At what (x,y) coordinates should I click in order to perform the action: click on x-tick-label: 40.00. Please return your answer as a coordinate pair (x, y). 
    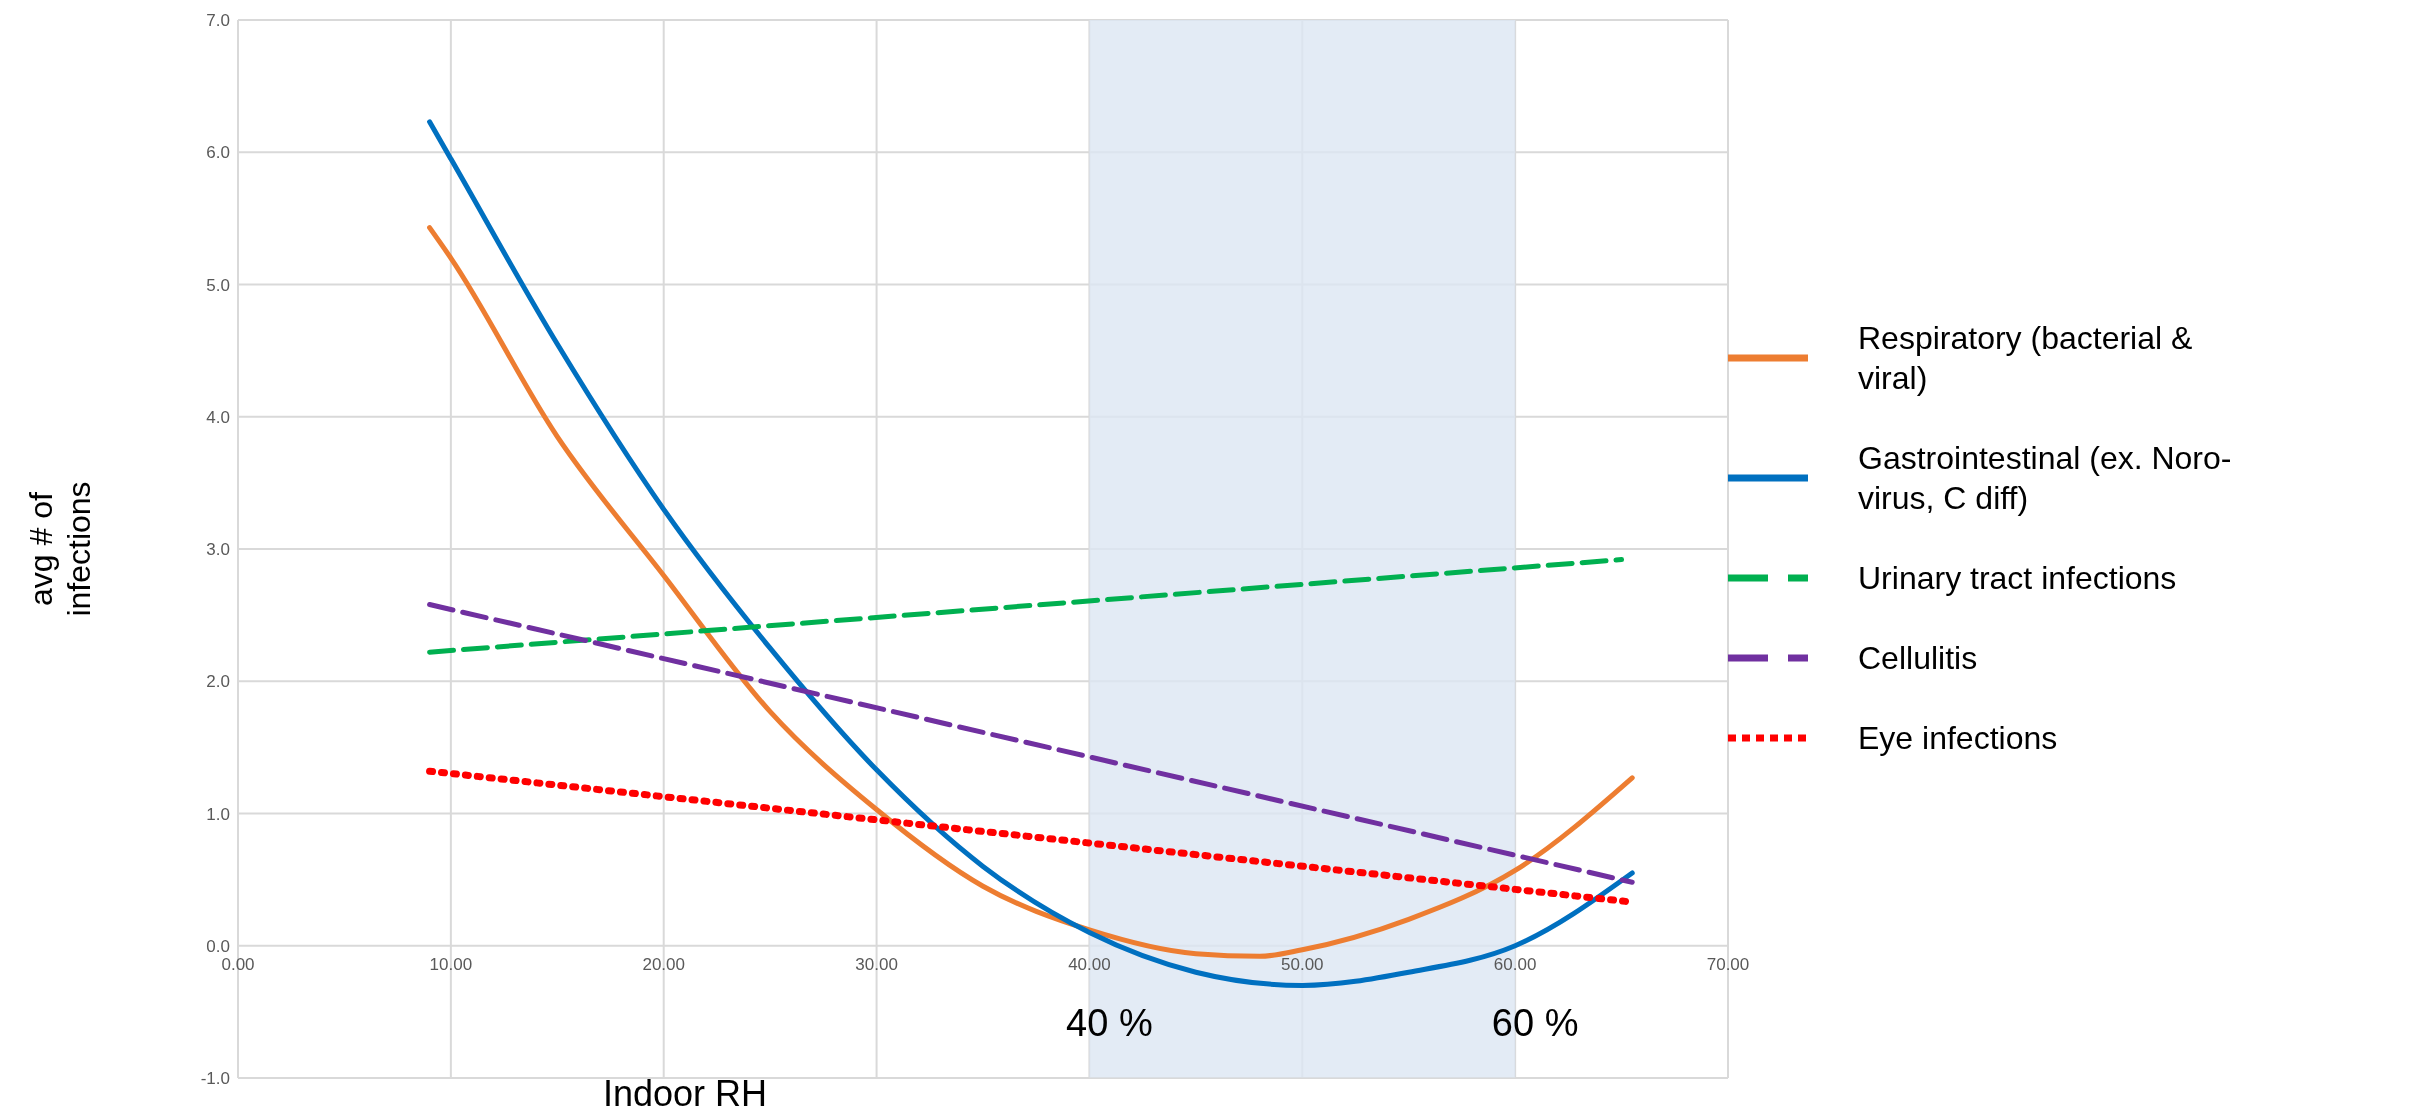
    Looking at the image, I should click on (1089, 964).